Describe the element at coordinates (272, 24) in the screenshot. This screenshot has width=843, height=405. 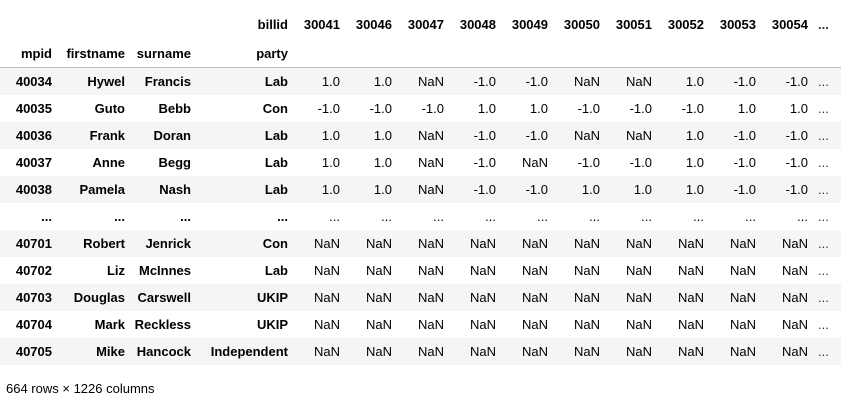
I see `column-level-name: billid` at that location.